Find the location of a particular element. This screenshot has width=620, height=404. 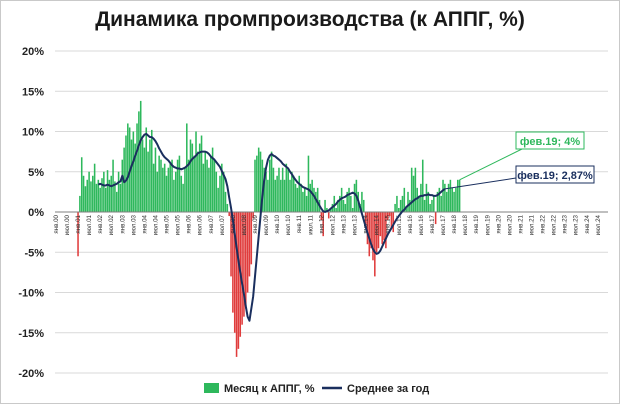

x-tick-label: янв.20 is located at coordinates (498, 223).